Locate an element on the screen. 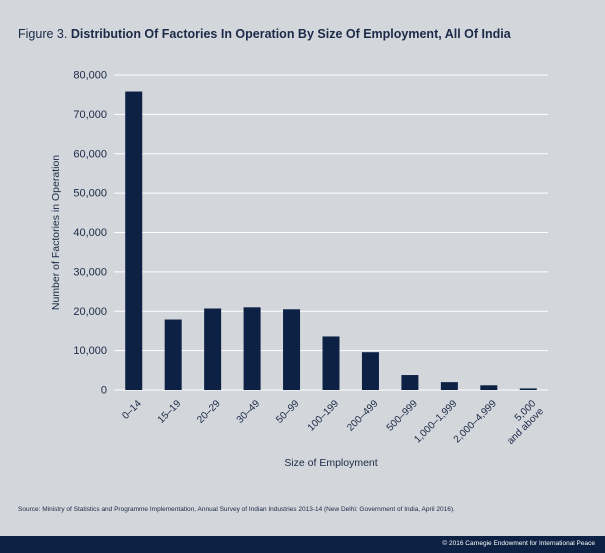 The height and width of the screenshot is (553, 605). y-tick-label: 20,000 is located at coordinates (90, 312).